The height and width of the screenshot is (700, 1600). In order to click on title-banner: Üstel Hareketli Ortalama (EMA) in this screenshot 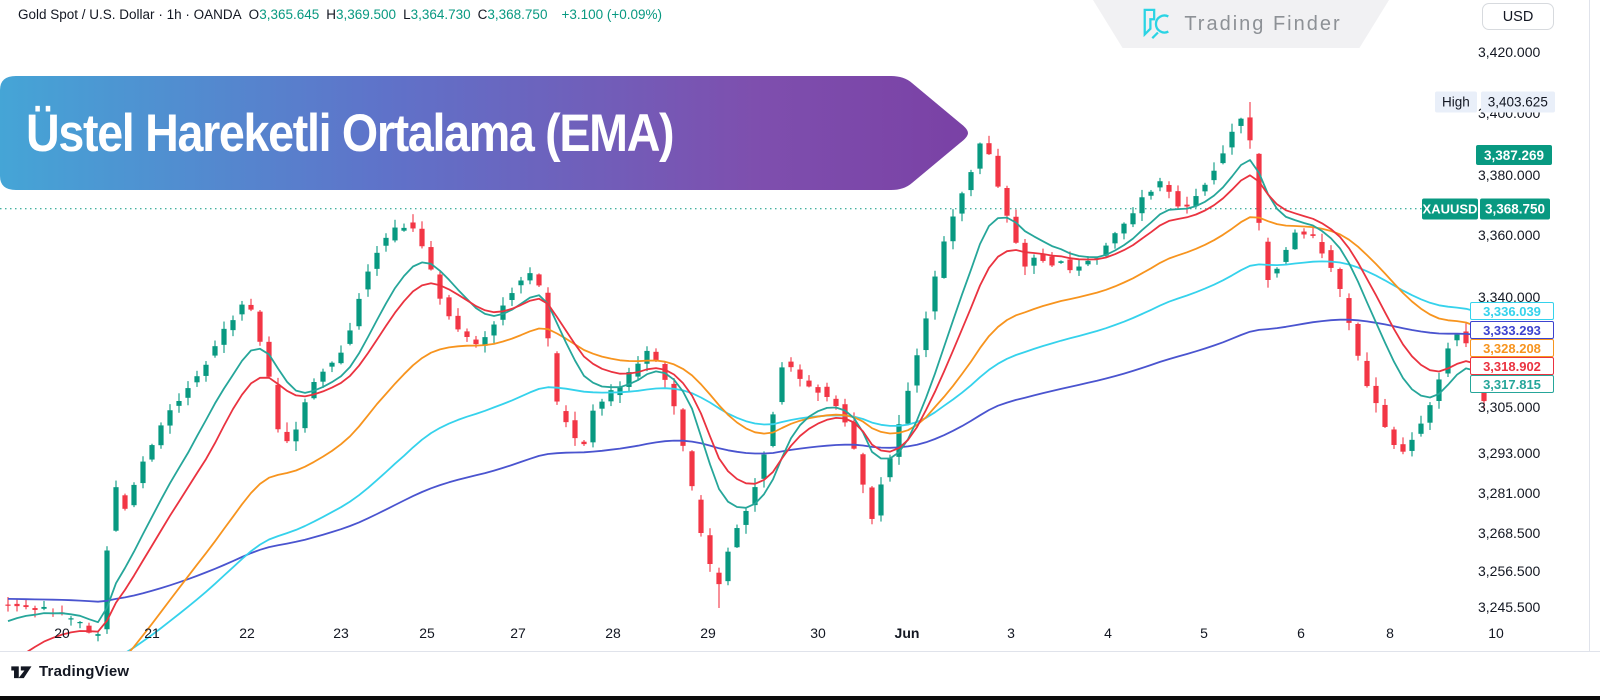, I will do `click(487, 133)`.